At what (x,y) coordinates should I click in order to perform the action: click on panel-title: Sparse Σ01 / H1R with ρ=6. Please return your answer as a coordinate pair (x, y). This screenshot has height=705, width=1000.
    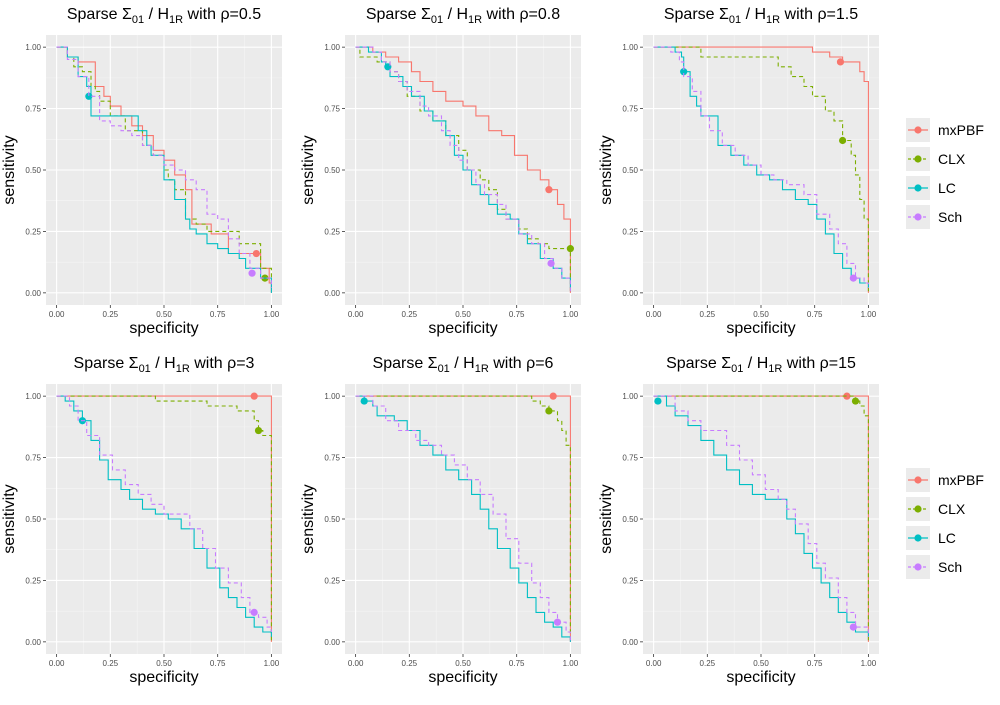
    Looking at the image, I should click on (463, 365).